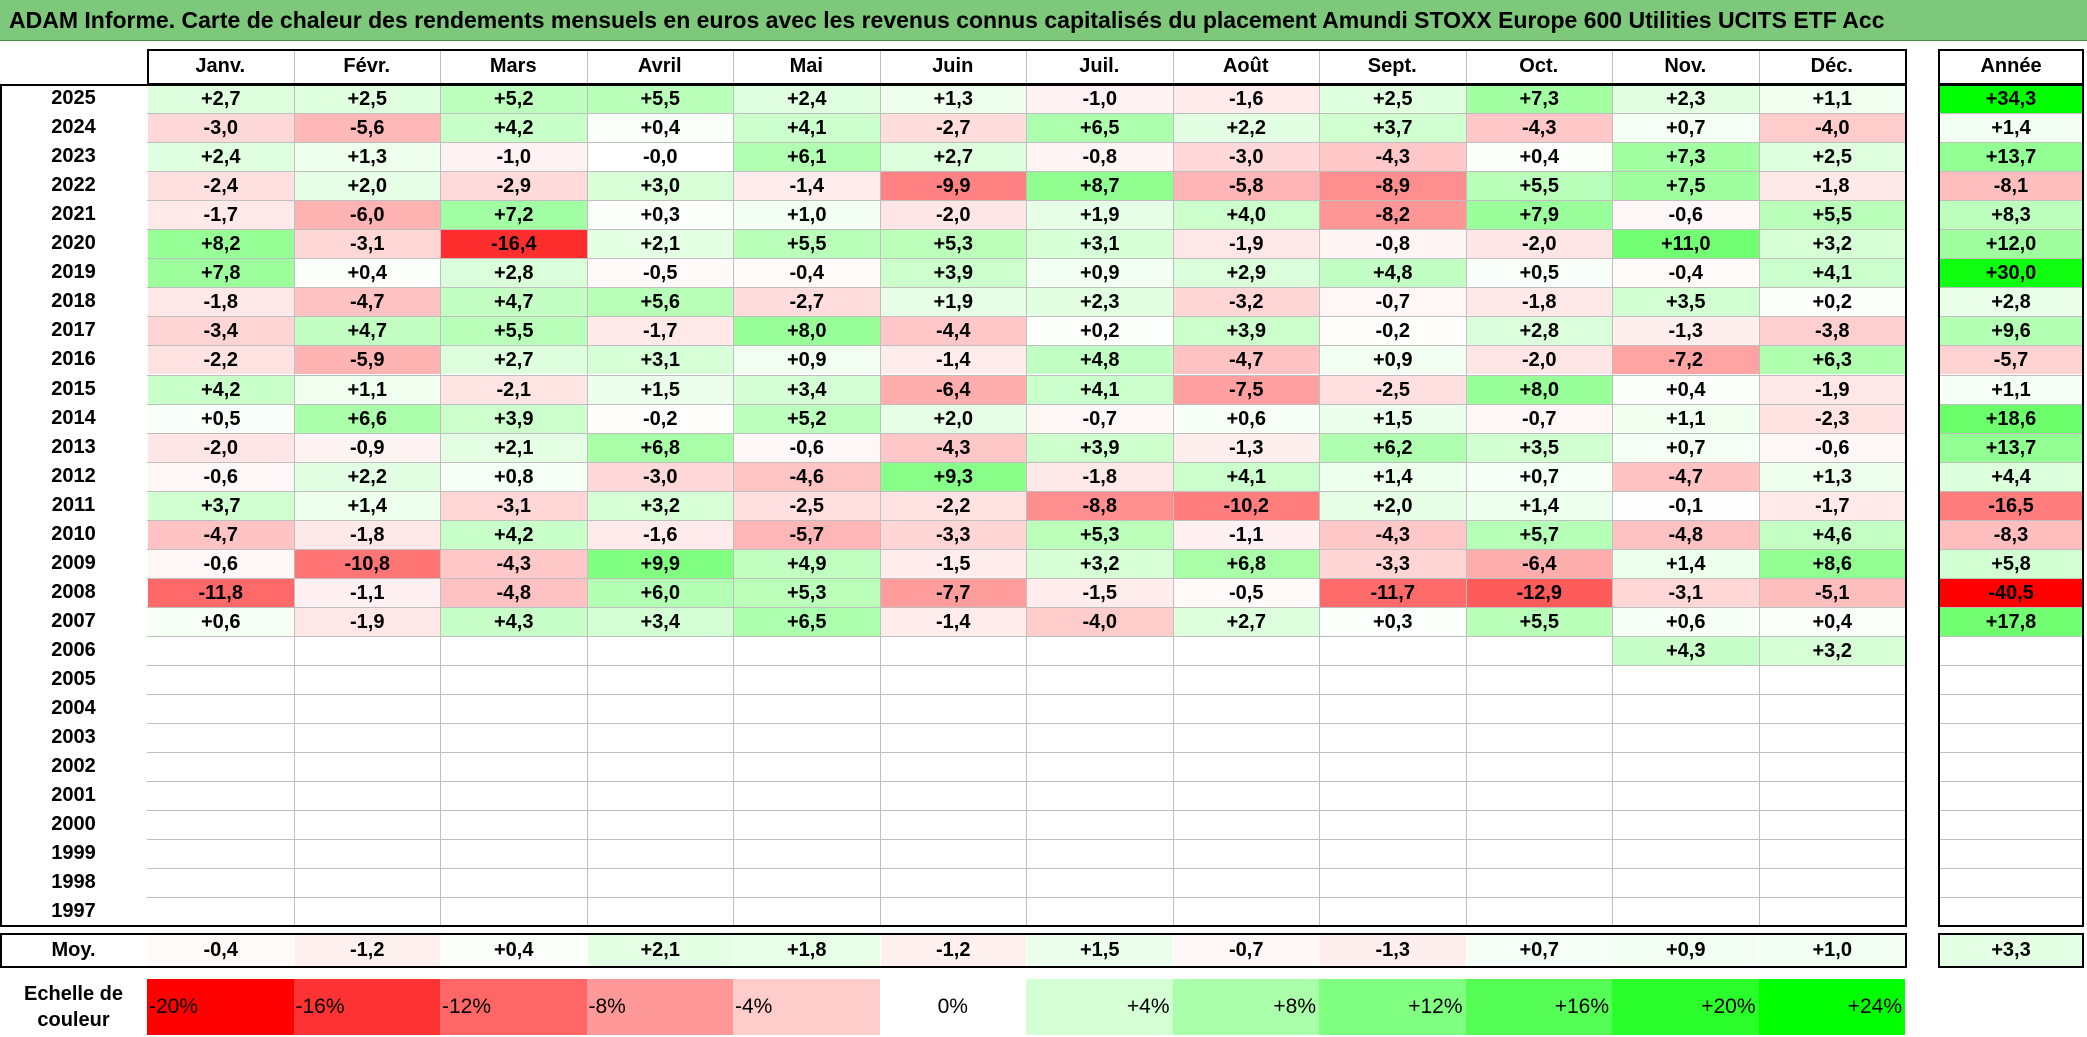 This screenshot has width=2087, height=1037. I want to click on heatmap-cell: +6,1, so click(807, 157).